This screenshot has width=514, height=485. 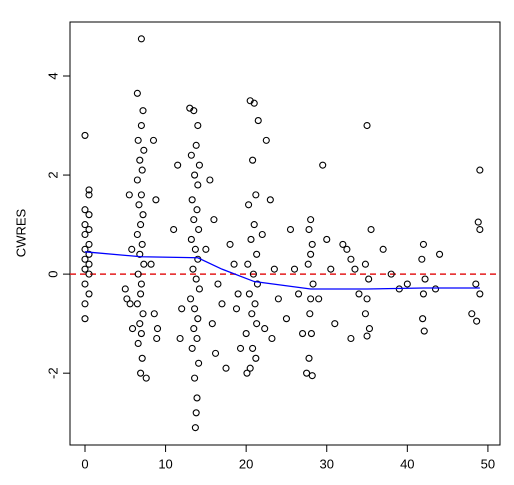 I want to click on y-tick-label: 2, so click(x=52, y=174).